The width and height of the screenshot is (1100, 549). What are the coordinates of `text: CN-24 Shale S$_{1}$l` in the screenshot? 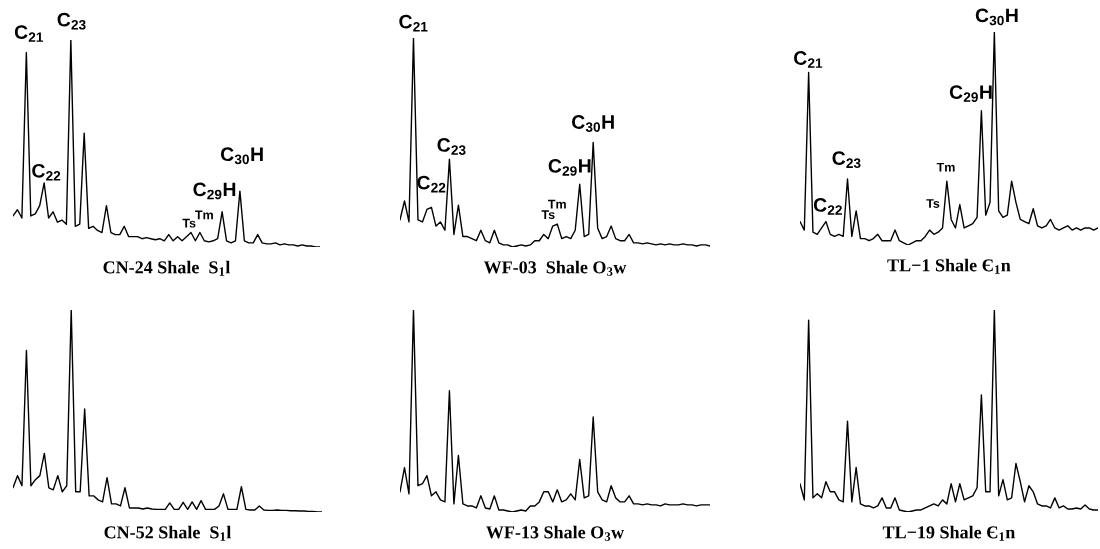 It's located at (167, 268).